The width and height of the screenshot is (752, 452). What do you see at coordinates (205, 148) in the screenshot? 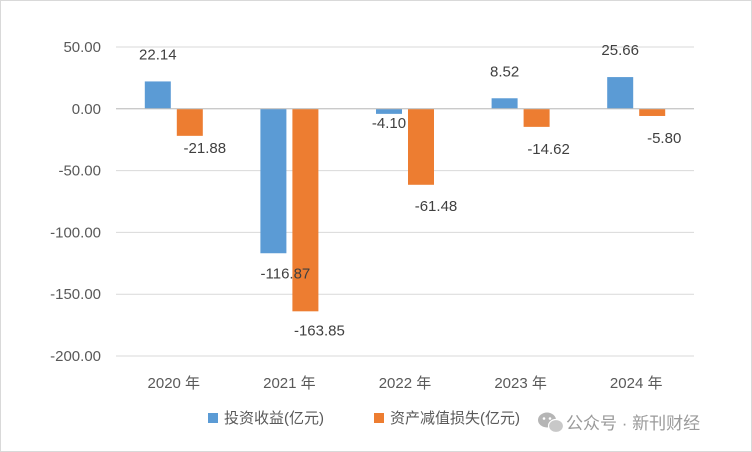
I see `data-label-impairment-0: -21.88` at bounding box center [205, 148].